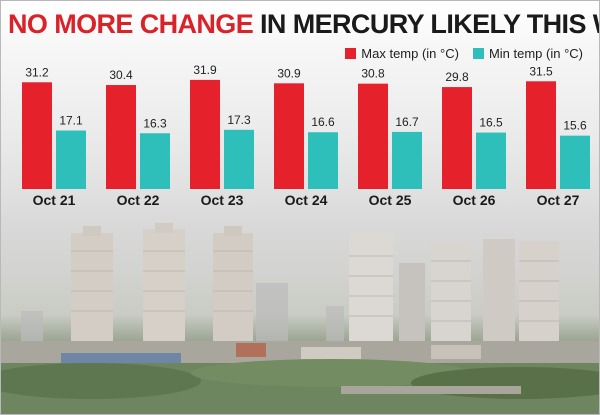 The image size is (600, 415). What do you see at coordinates (239, 120) in the screenshot?
I see `value-label-min-2: 17.3` at bounding box center [239, 120].